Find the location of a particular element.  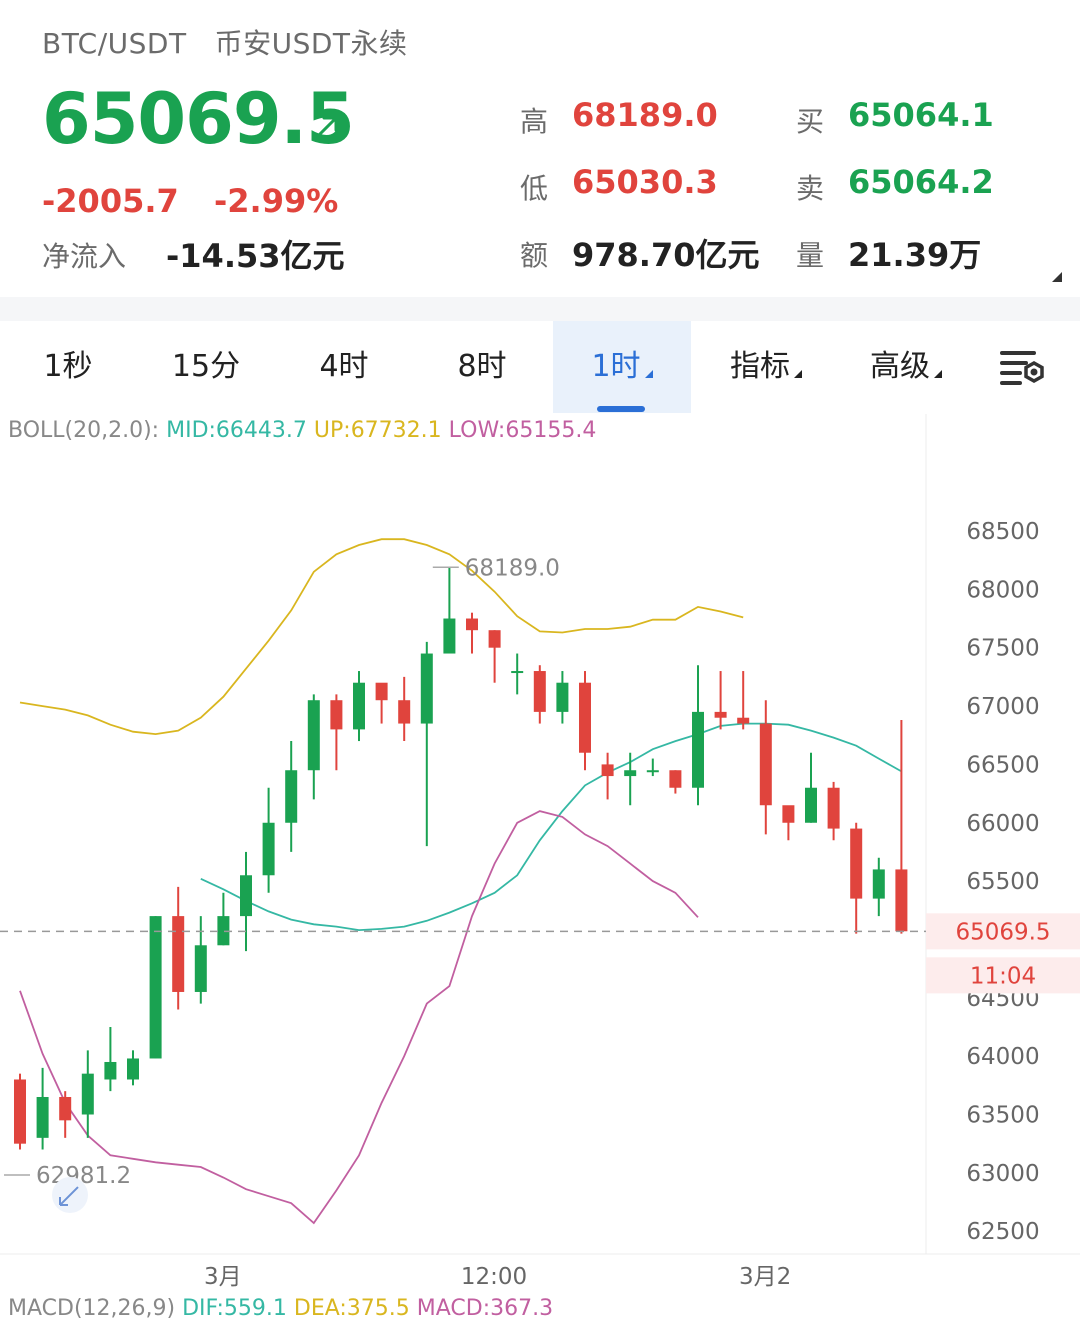

x-tick-label: 12:00 is located at coordinates (494, 1277).